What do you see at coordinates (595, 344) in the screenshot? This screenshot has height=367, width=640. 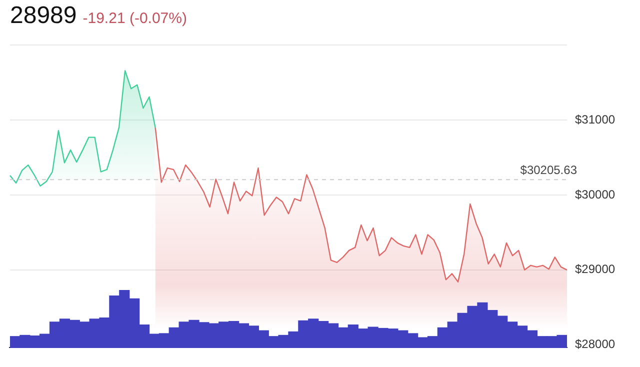 I see `y-tick-label: $28000` at bounding box center [595, 344].